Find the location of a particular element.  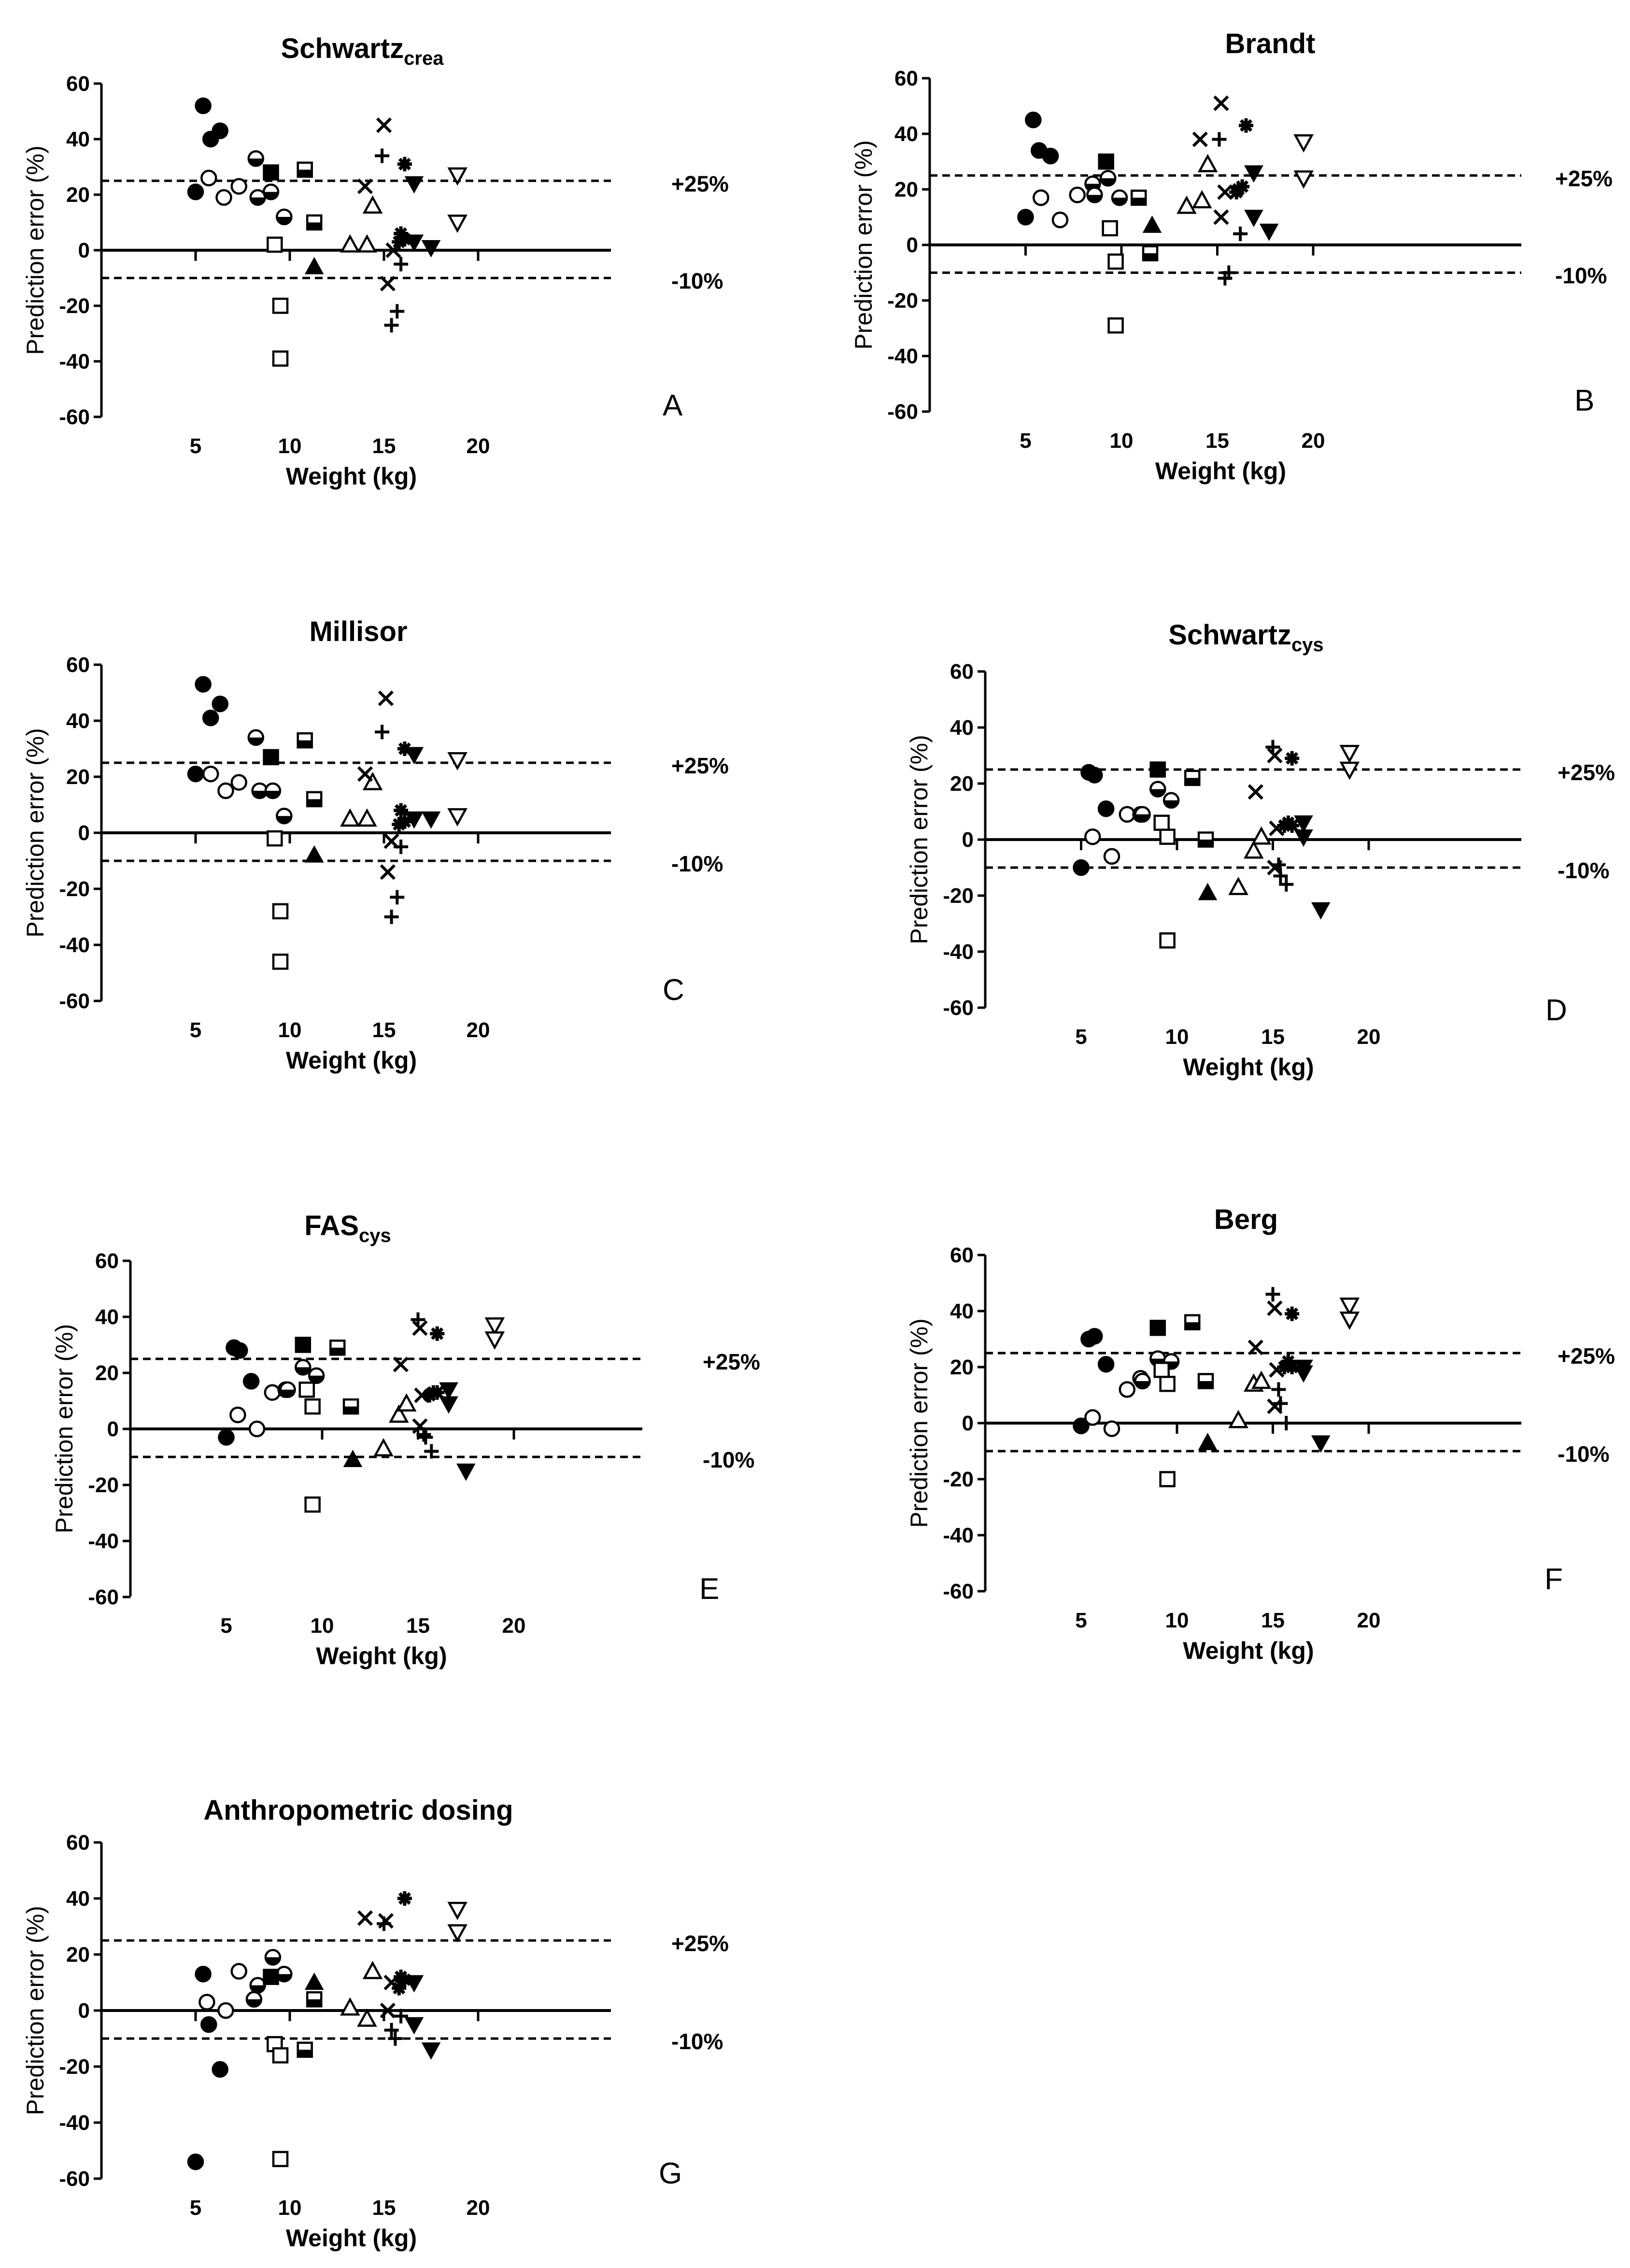

x-tick-label: 20 is located at coordinates (478, 446).